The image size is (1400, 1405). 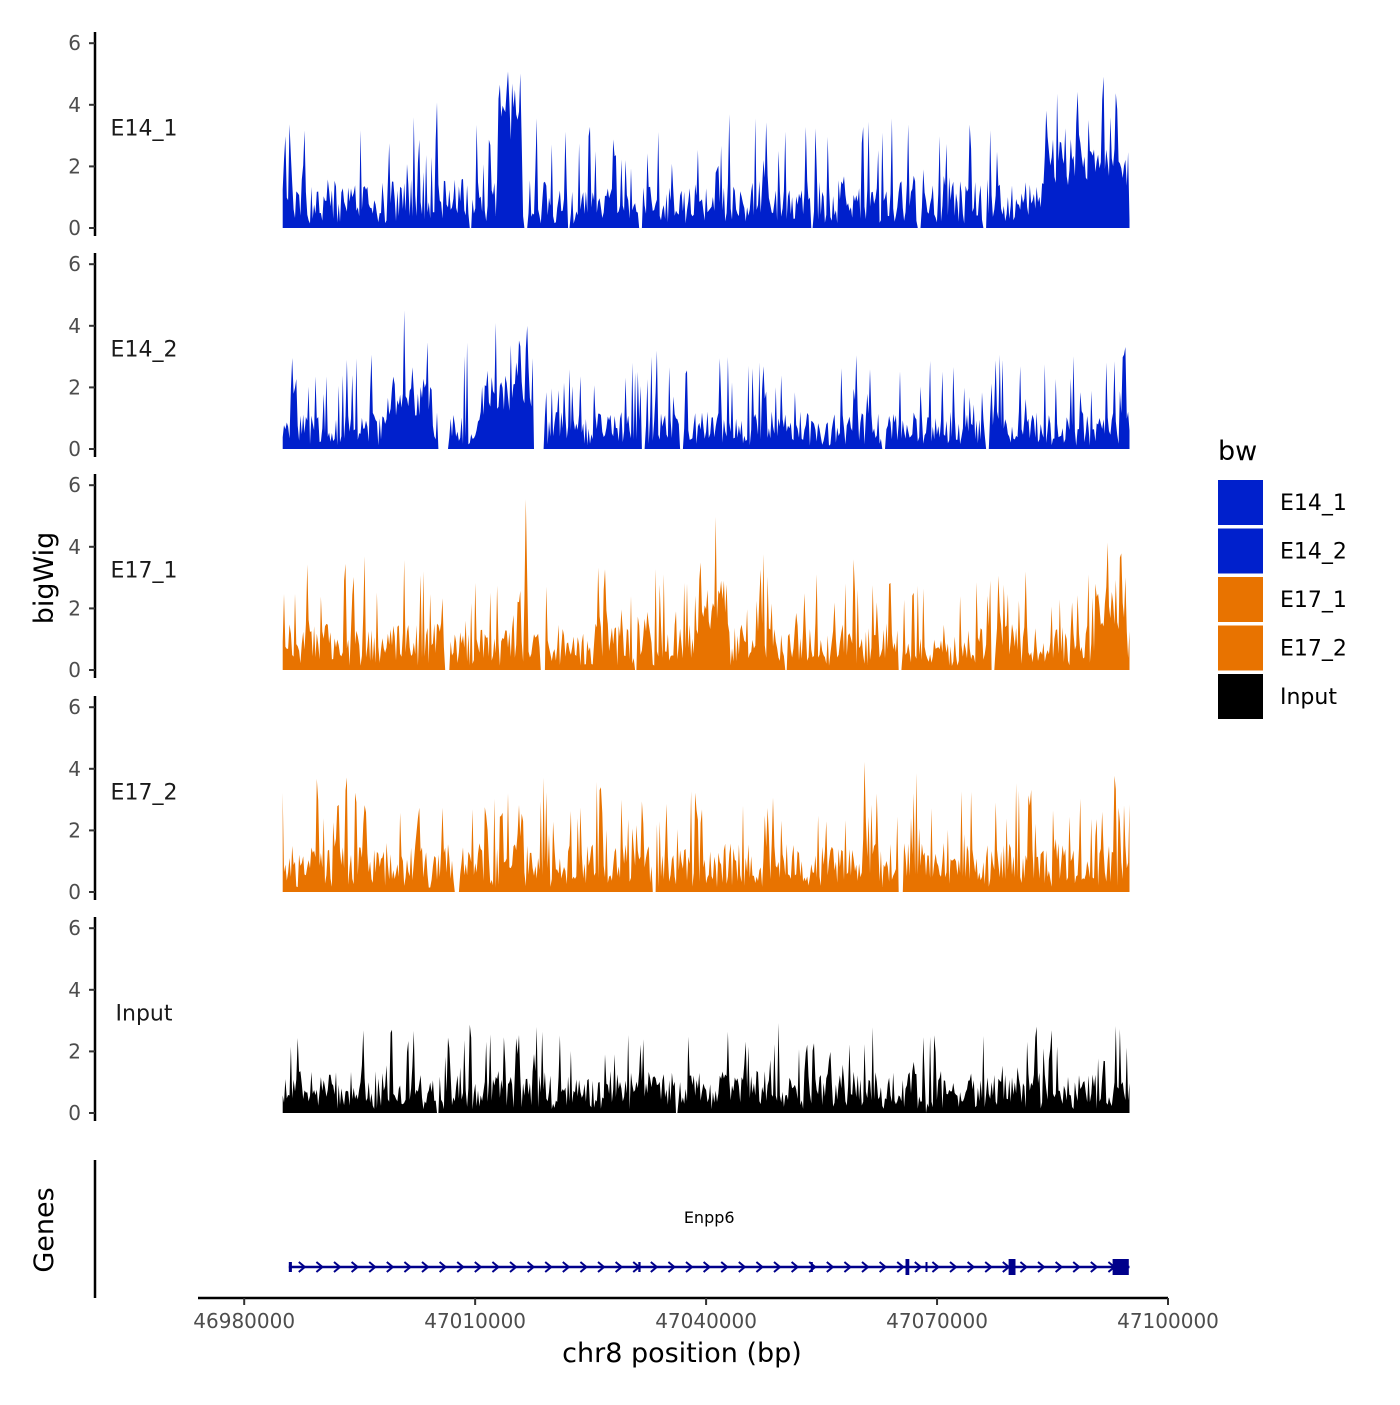 I want to click on track-label: Input, so click(x=144, y=1014).